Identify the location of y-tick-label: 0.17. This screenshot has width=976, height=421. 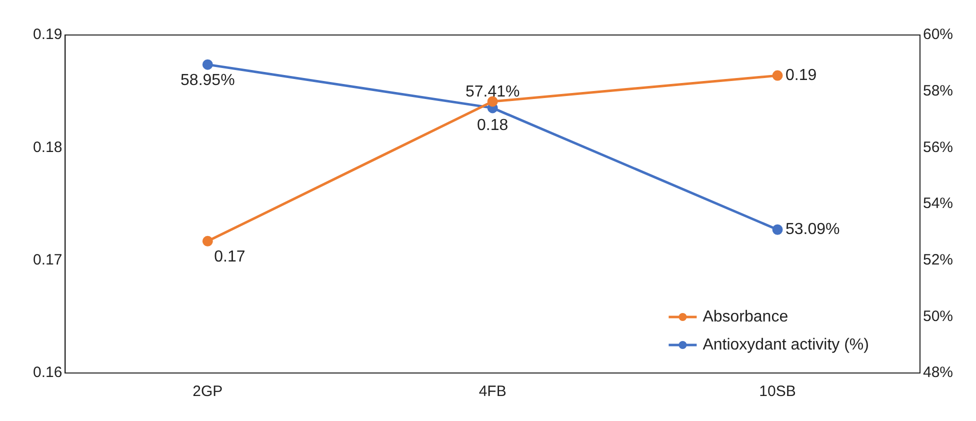
(47, 259).